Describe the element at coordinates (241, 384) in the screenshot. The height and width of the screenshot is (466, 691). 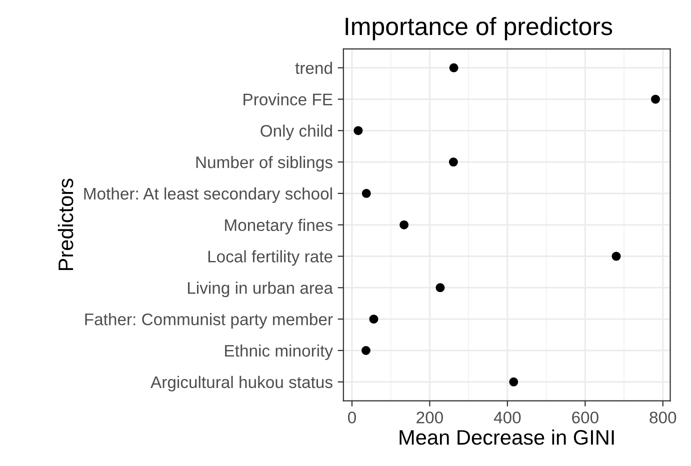
I see `y-tick-label: Argicultural hukou status` at that location.